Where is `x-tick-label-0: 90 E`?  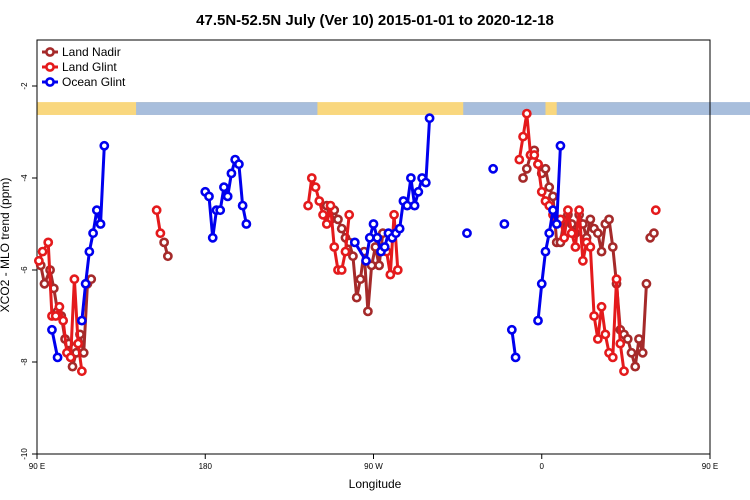
x-tick-label-0: 90 E is located at coordinates (37, 466).